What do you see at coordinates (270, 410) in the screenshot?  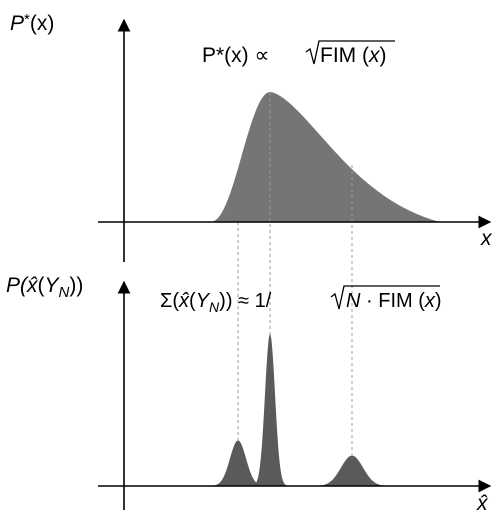 I see `peak-center` at bounding box center [270, 410].